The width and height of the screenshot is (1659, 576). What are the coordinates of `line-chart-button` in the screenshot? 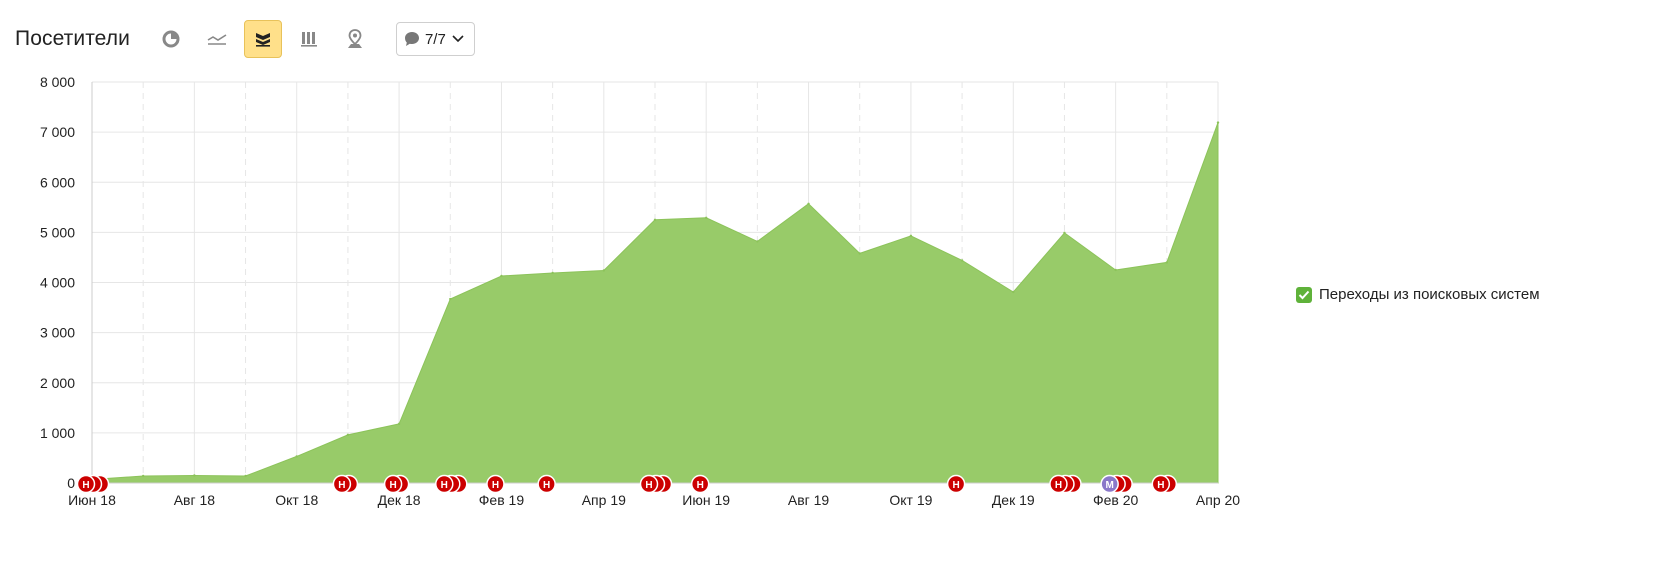 It's located at (217, 39).